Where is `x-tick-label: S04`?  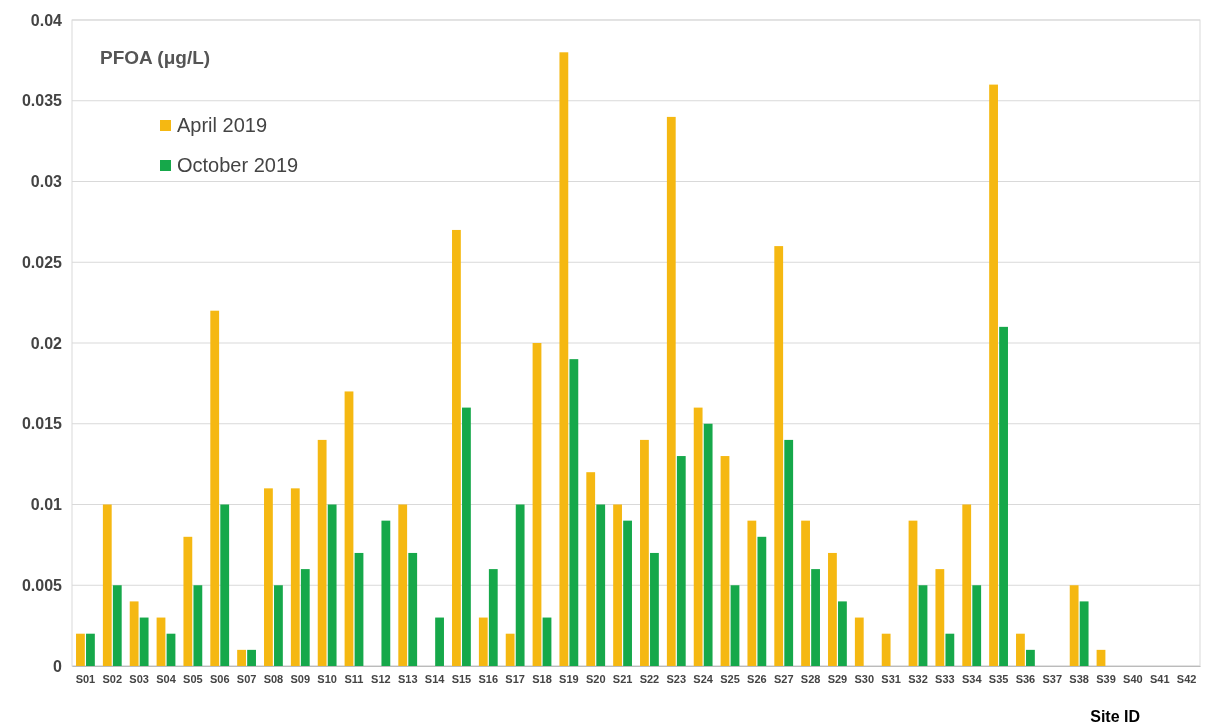
x-tick-label: S04 is located at coordinates (166, 678).